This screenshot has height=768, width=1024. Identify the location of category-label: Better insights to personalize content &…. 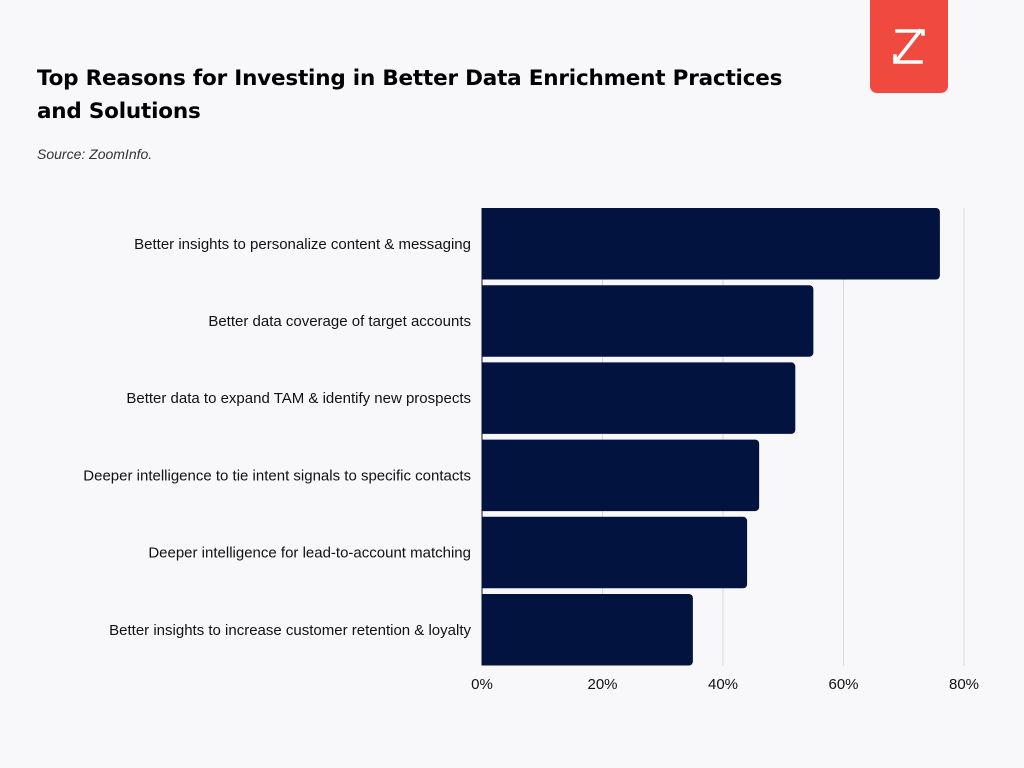
(302, 244).